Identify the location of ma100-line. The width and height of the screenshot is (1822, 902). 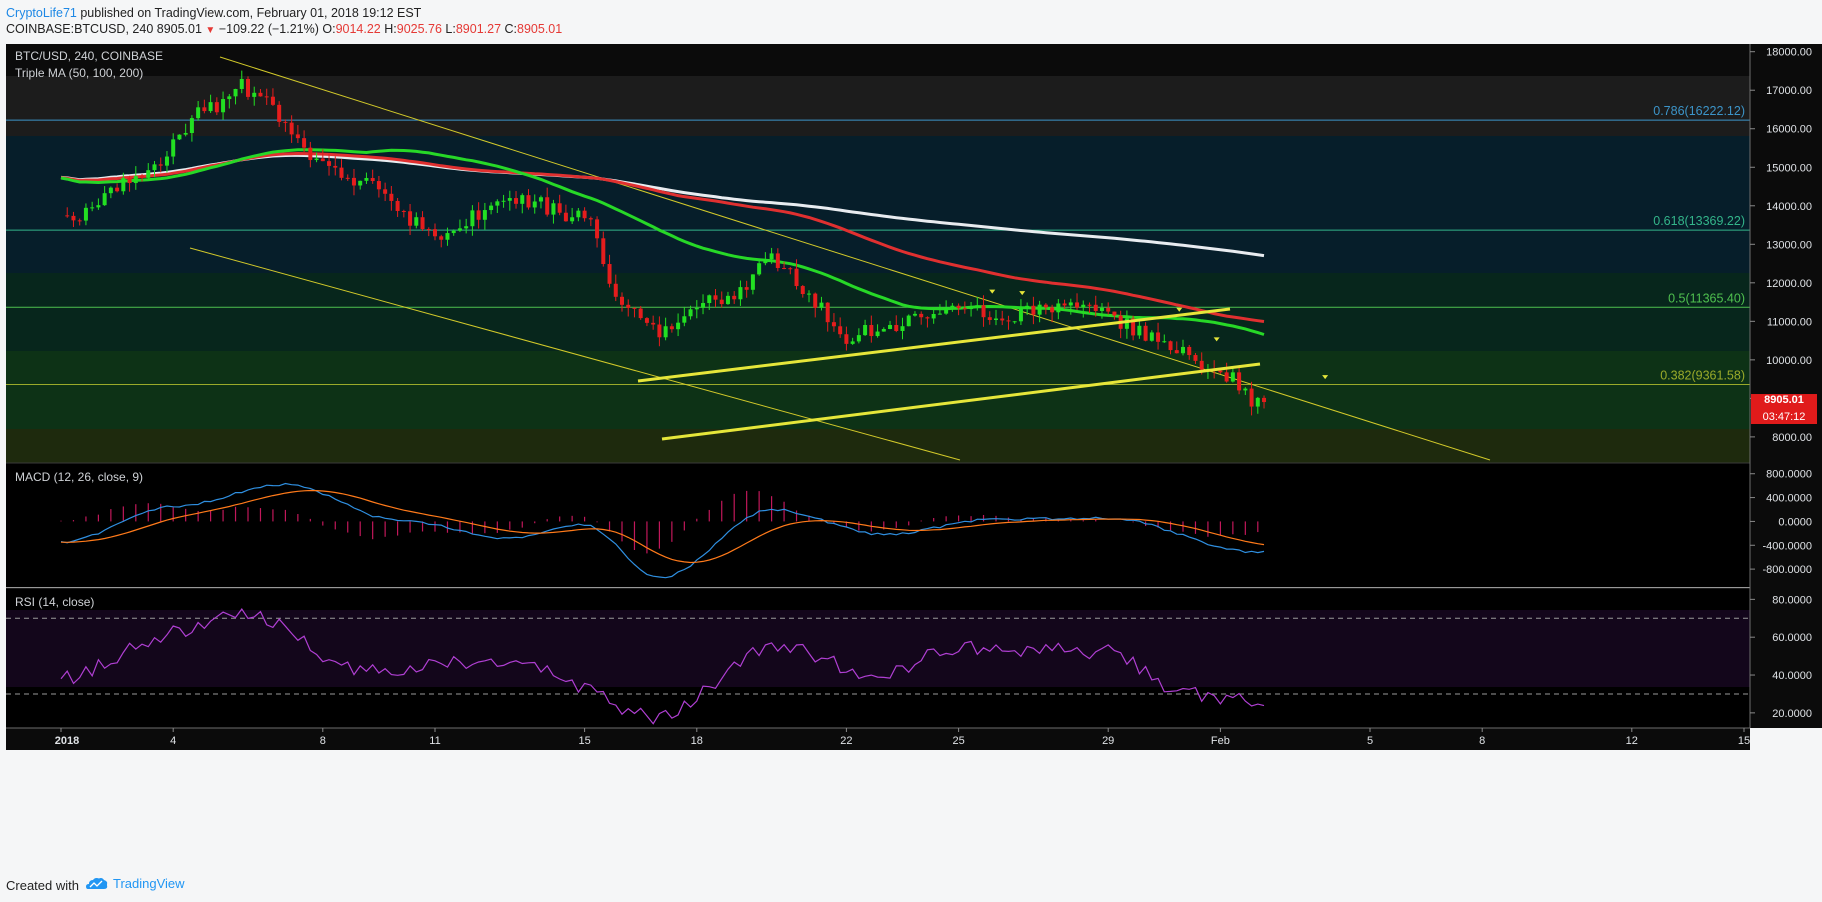
(662, 237).